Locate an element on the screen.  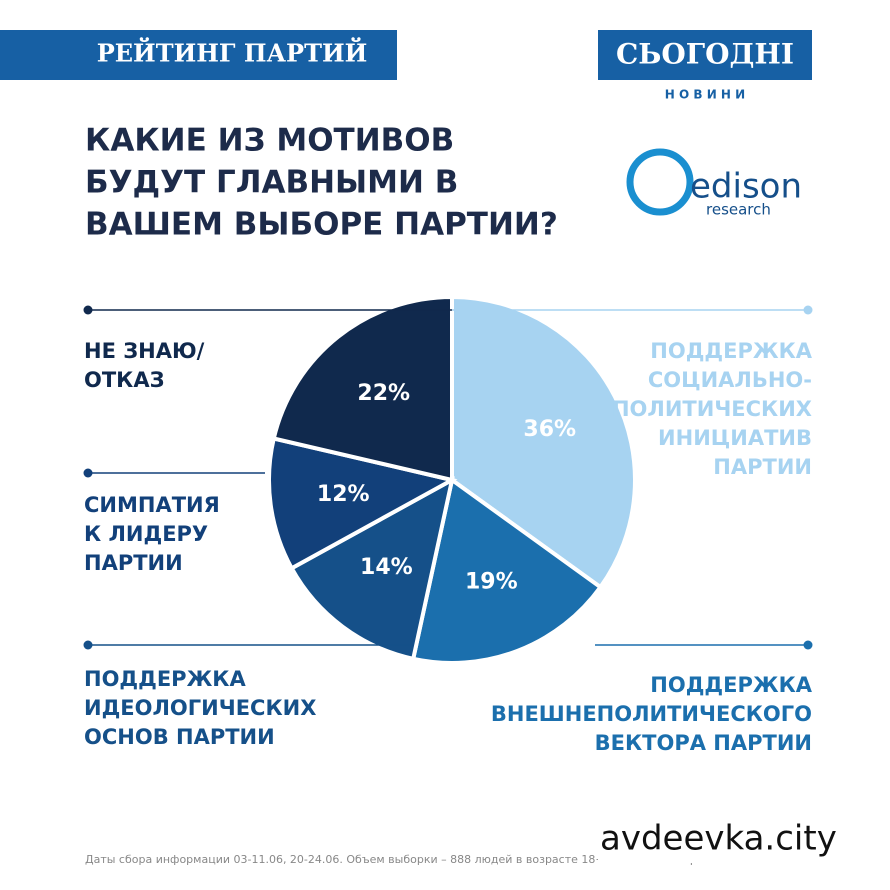
category-label: НЕ ЗНАЮ/ is located at coordinates (144, 351).